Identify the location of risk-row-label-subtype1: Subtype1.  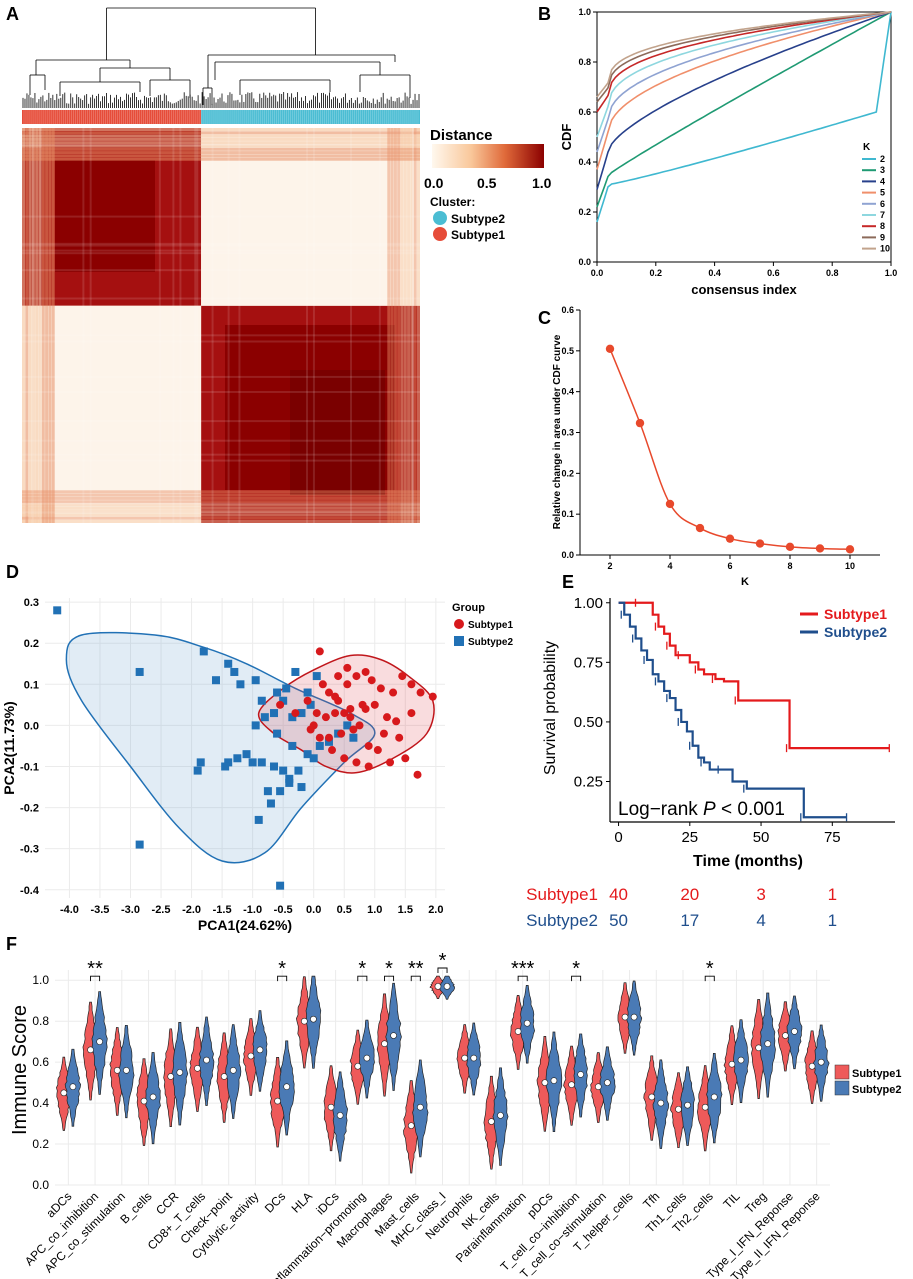
(562, 894).